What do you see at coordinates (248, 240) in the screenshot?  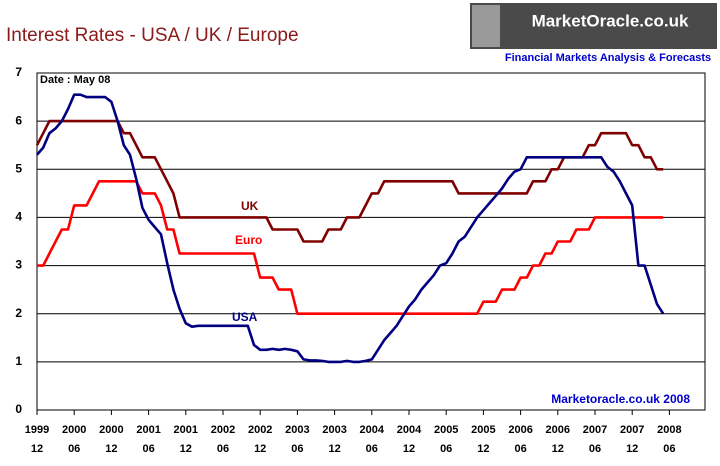 I see `annotation-euro: Euro` at bounding box center [248, 240].